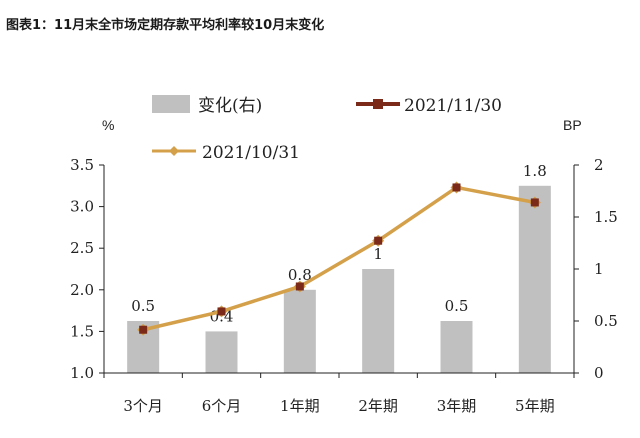  Describe the element at coordinates (82, 165) in the screenshot. I see `left-tick-label-5: 3.5` at that location.